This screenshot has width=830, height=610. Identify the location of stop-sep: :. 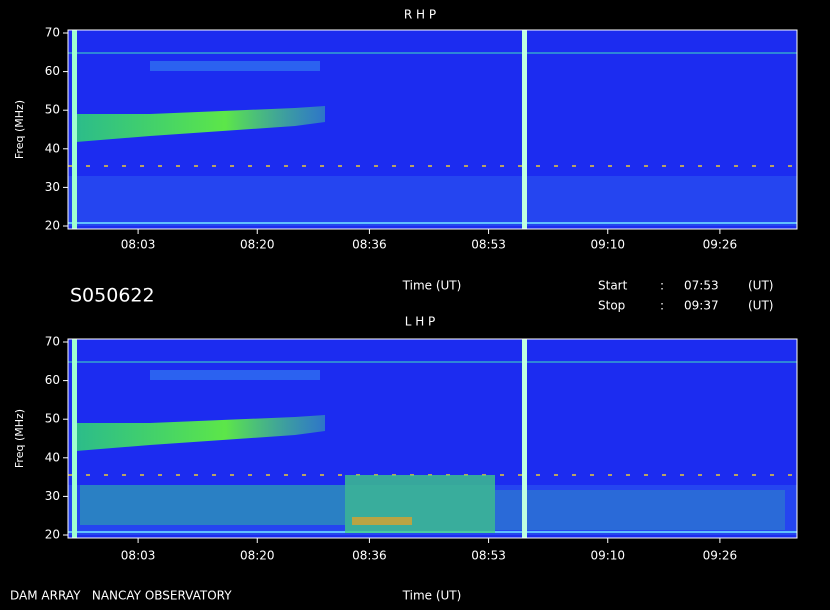
(662, 306).